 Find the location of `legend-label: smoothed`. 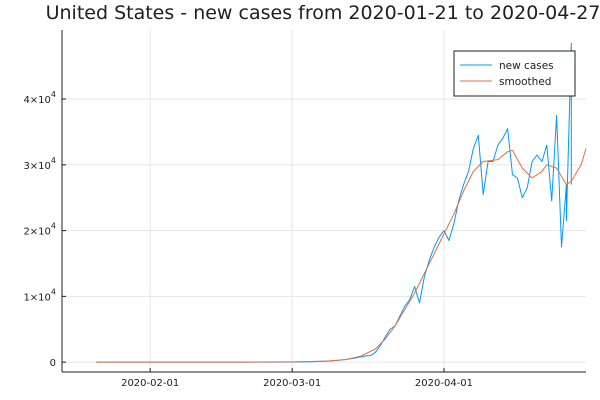

legend-label: smoothed is located at coordinates (525, 82).